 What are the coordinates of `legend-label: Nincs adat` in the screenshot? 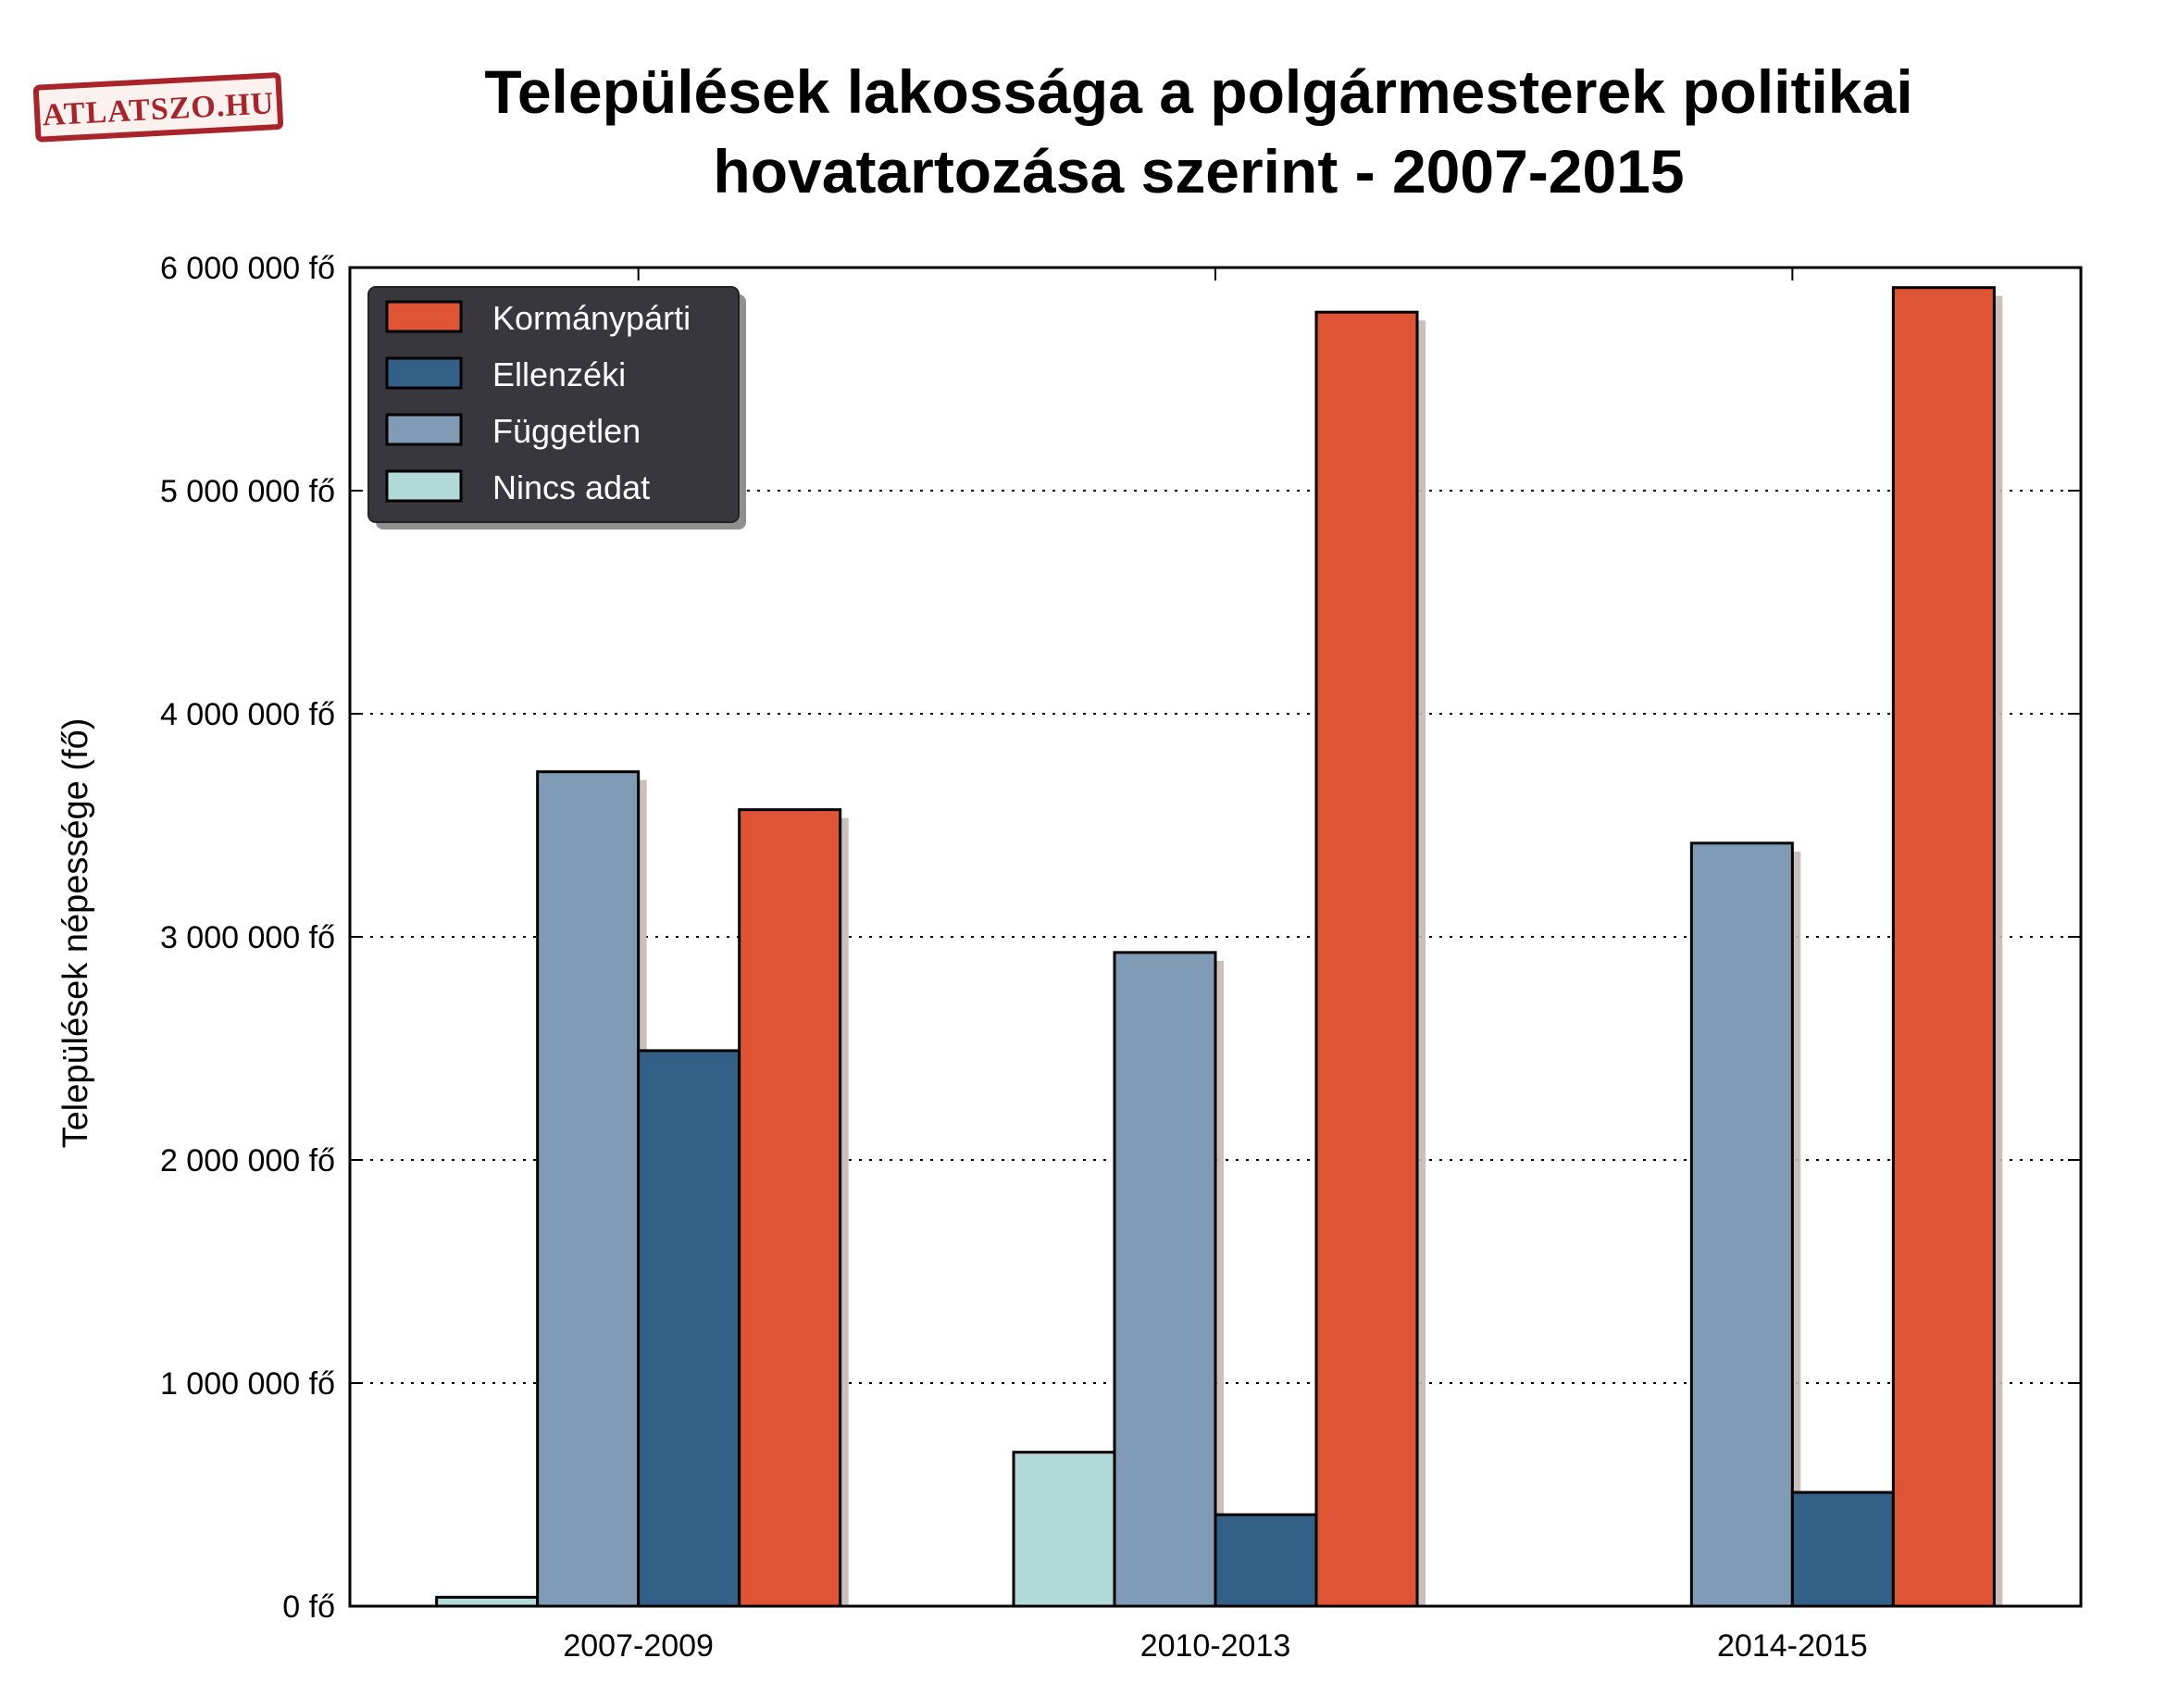 It's located at (571, 487).